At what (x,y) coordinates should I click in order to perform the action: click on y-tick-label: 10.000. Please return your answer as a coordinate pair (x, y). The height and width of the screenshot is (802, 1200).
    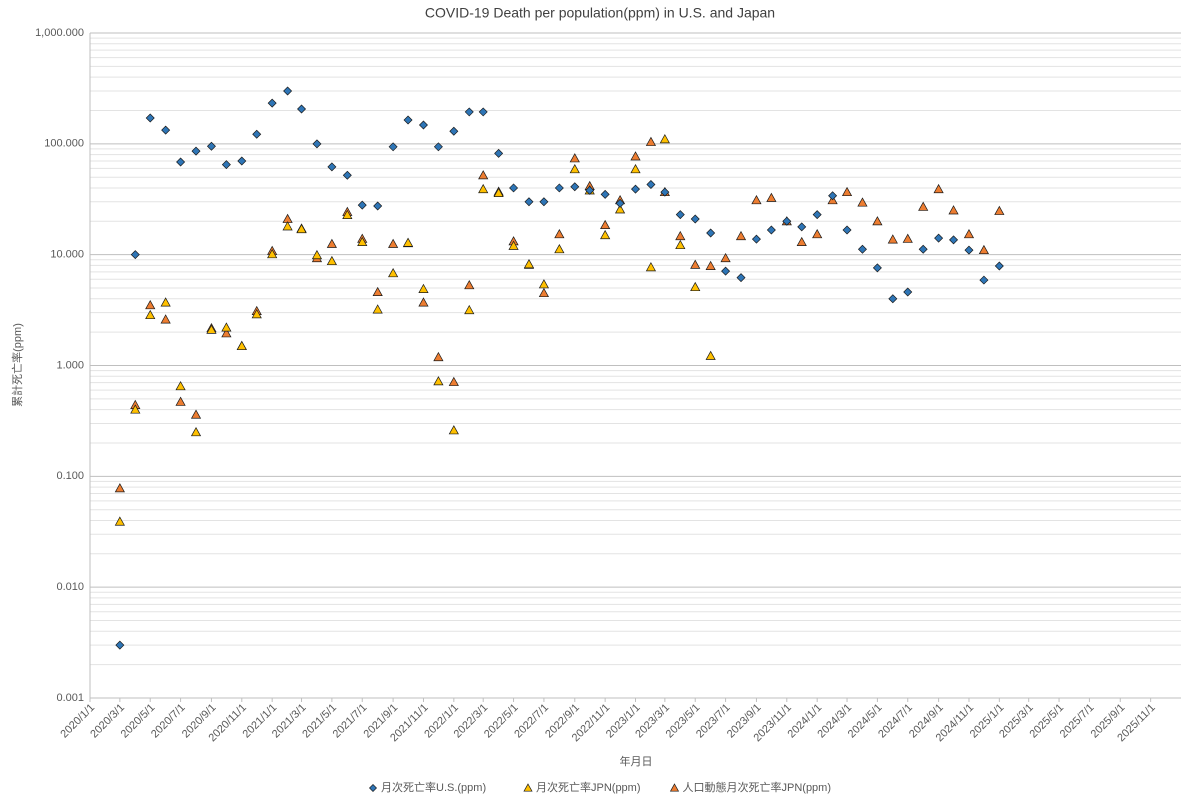
    Looking at the image, I should click on (67, 255).